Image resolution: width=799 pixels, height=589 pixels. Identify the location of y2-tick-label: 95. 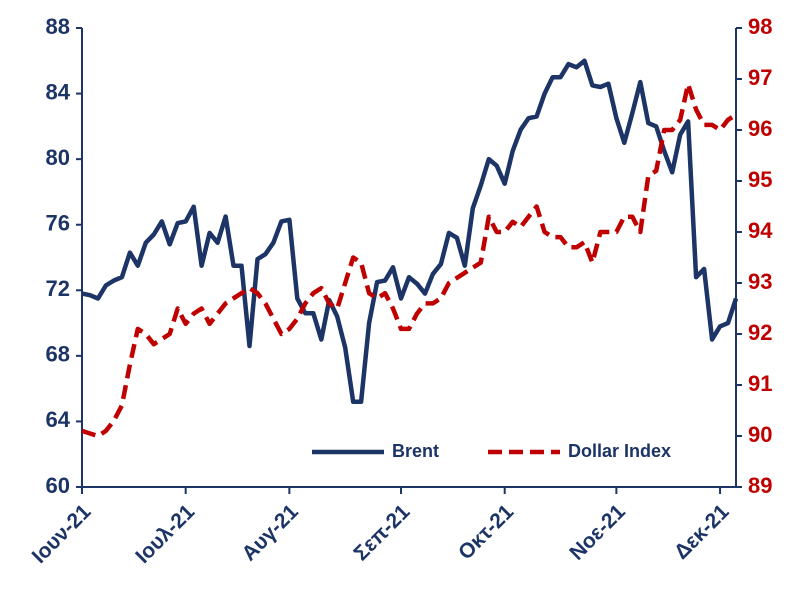
(760, 179).